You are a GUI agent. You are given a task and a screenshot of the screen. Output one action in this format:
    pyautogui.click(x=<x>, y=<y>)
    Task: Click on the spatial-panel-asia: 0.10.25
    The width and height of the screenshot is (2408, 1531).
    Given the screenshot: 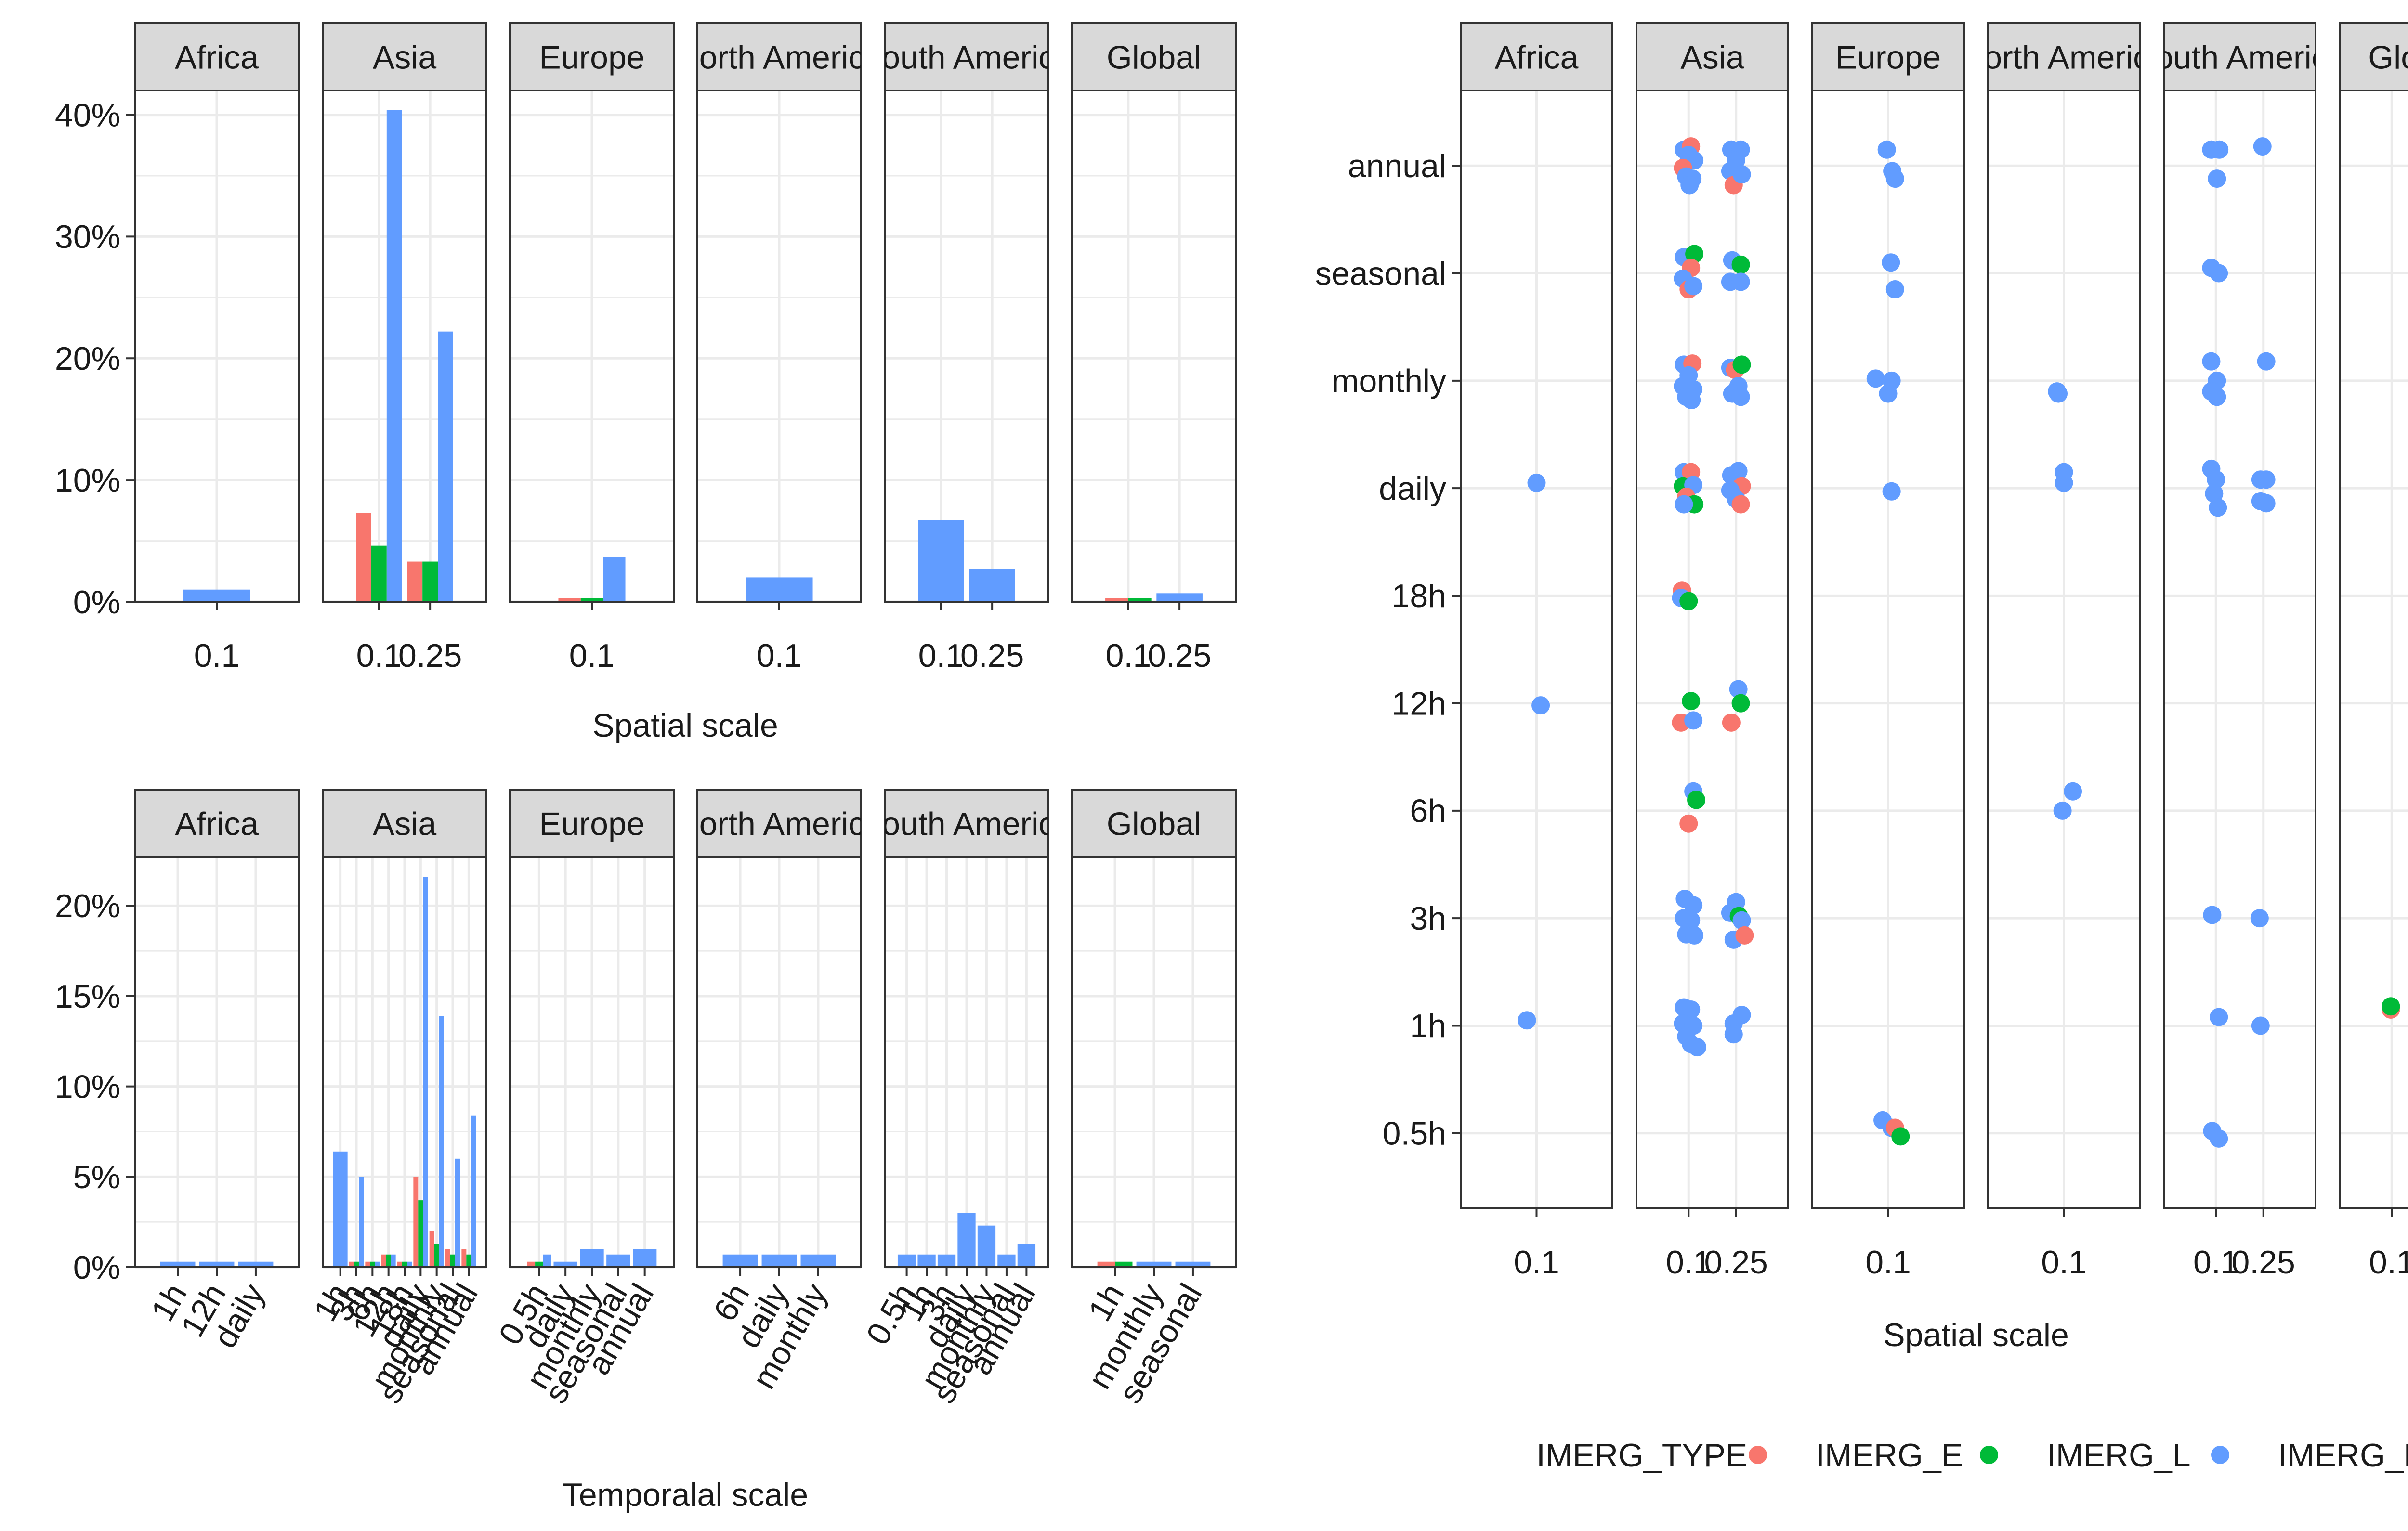 What is the action you would take?
    pyautogui.click(x=404, y=382)
    